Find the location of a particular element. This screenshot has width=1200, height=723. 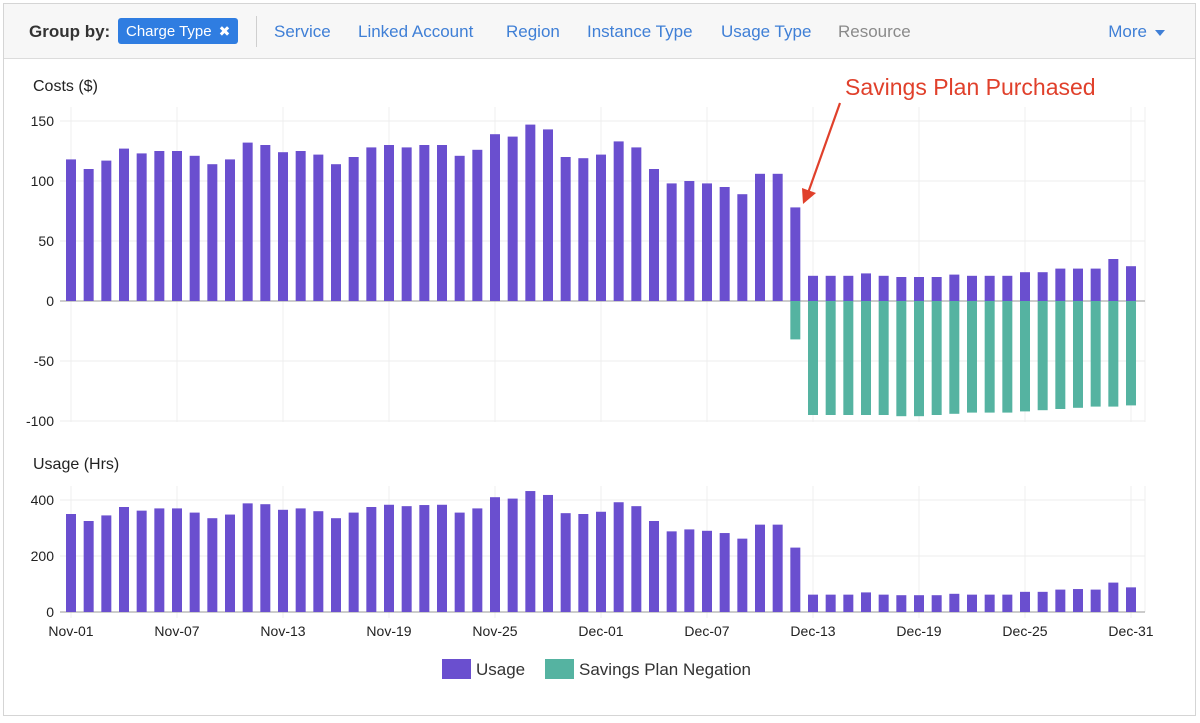

x-tick-label: Nov-19 is located at coordinates (388, 631).